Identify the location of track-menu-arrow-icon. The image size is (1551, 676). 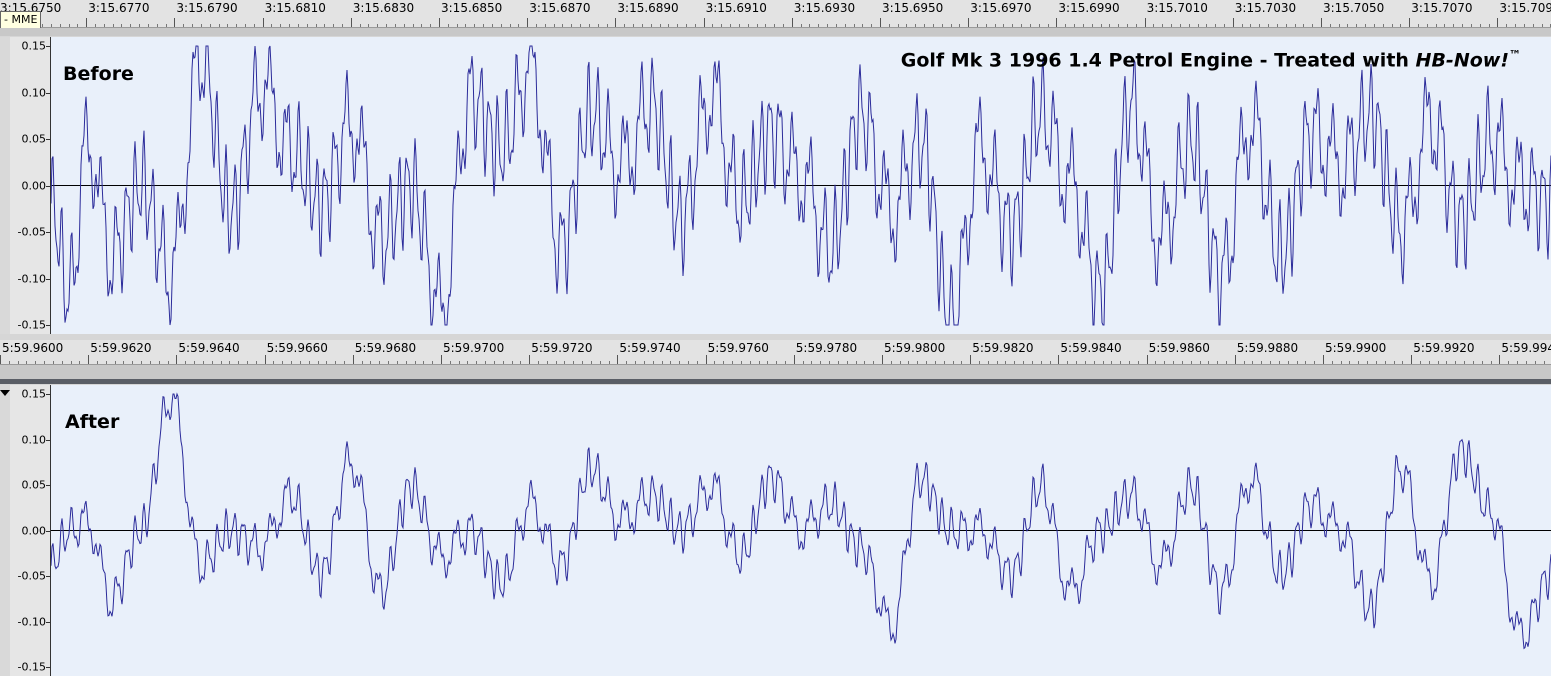
(5, 393).